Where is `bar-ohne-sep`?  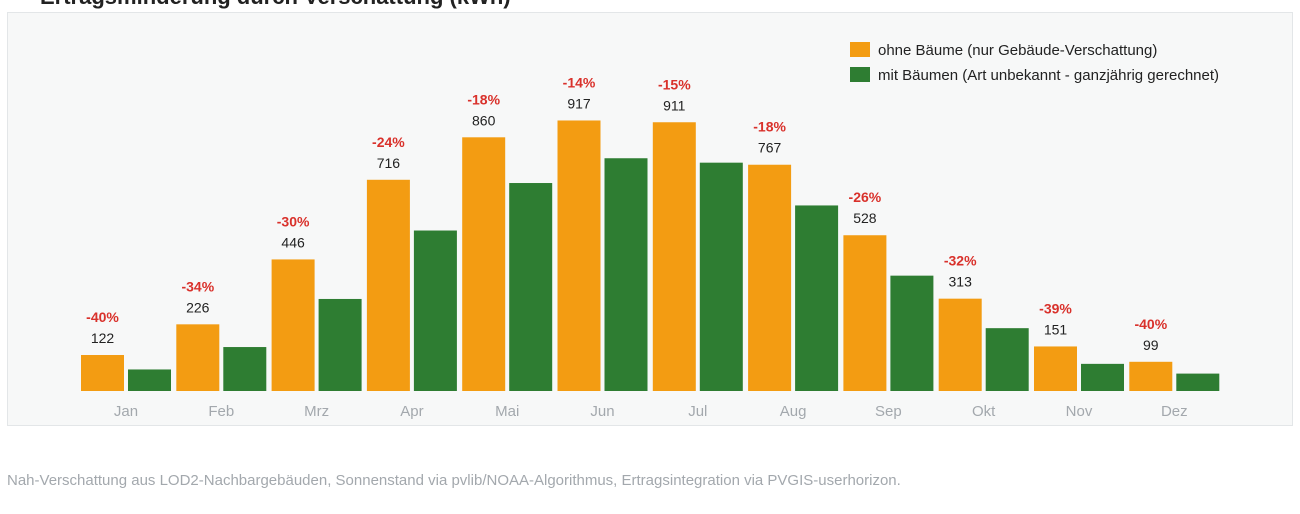
bar-ohne-sep is located at coordinates (865, 313).